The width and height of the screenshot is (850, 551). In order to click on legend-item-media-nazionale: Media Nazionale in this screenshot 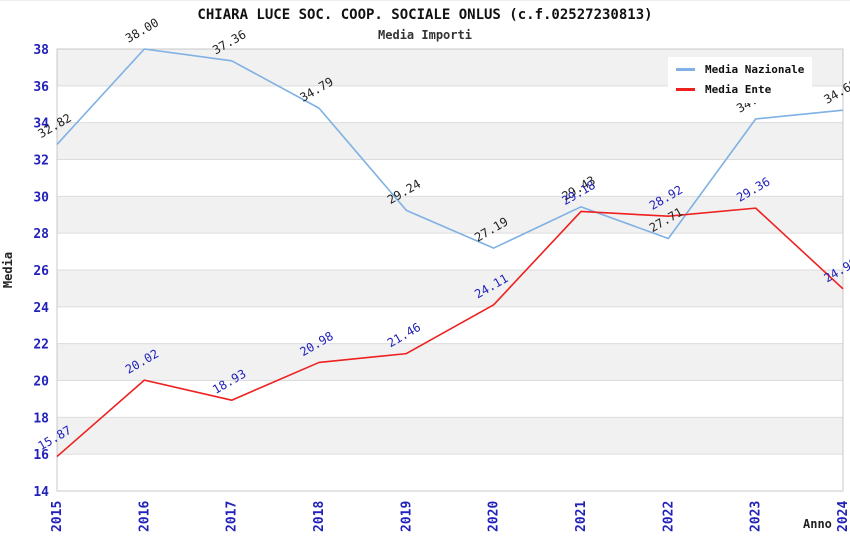, I will do `click(740, 69)`.